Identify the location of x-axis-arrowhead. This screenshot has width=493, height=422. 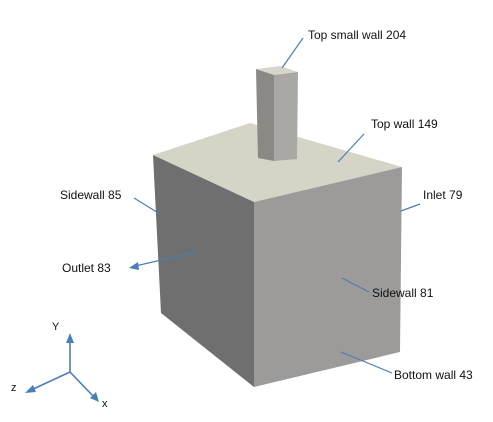
(94, 397).